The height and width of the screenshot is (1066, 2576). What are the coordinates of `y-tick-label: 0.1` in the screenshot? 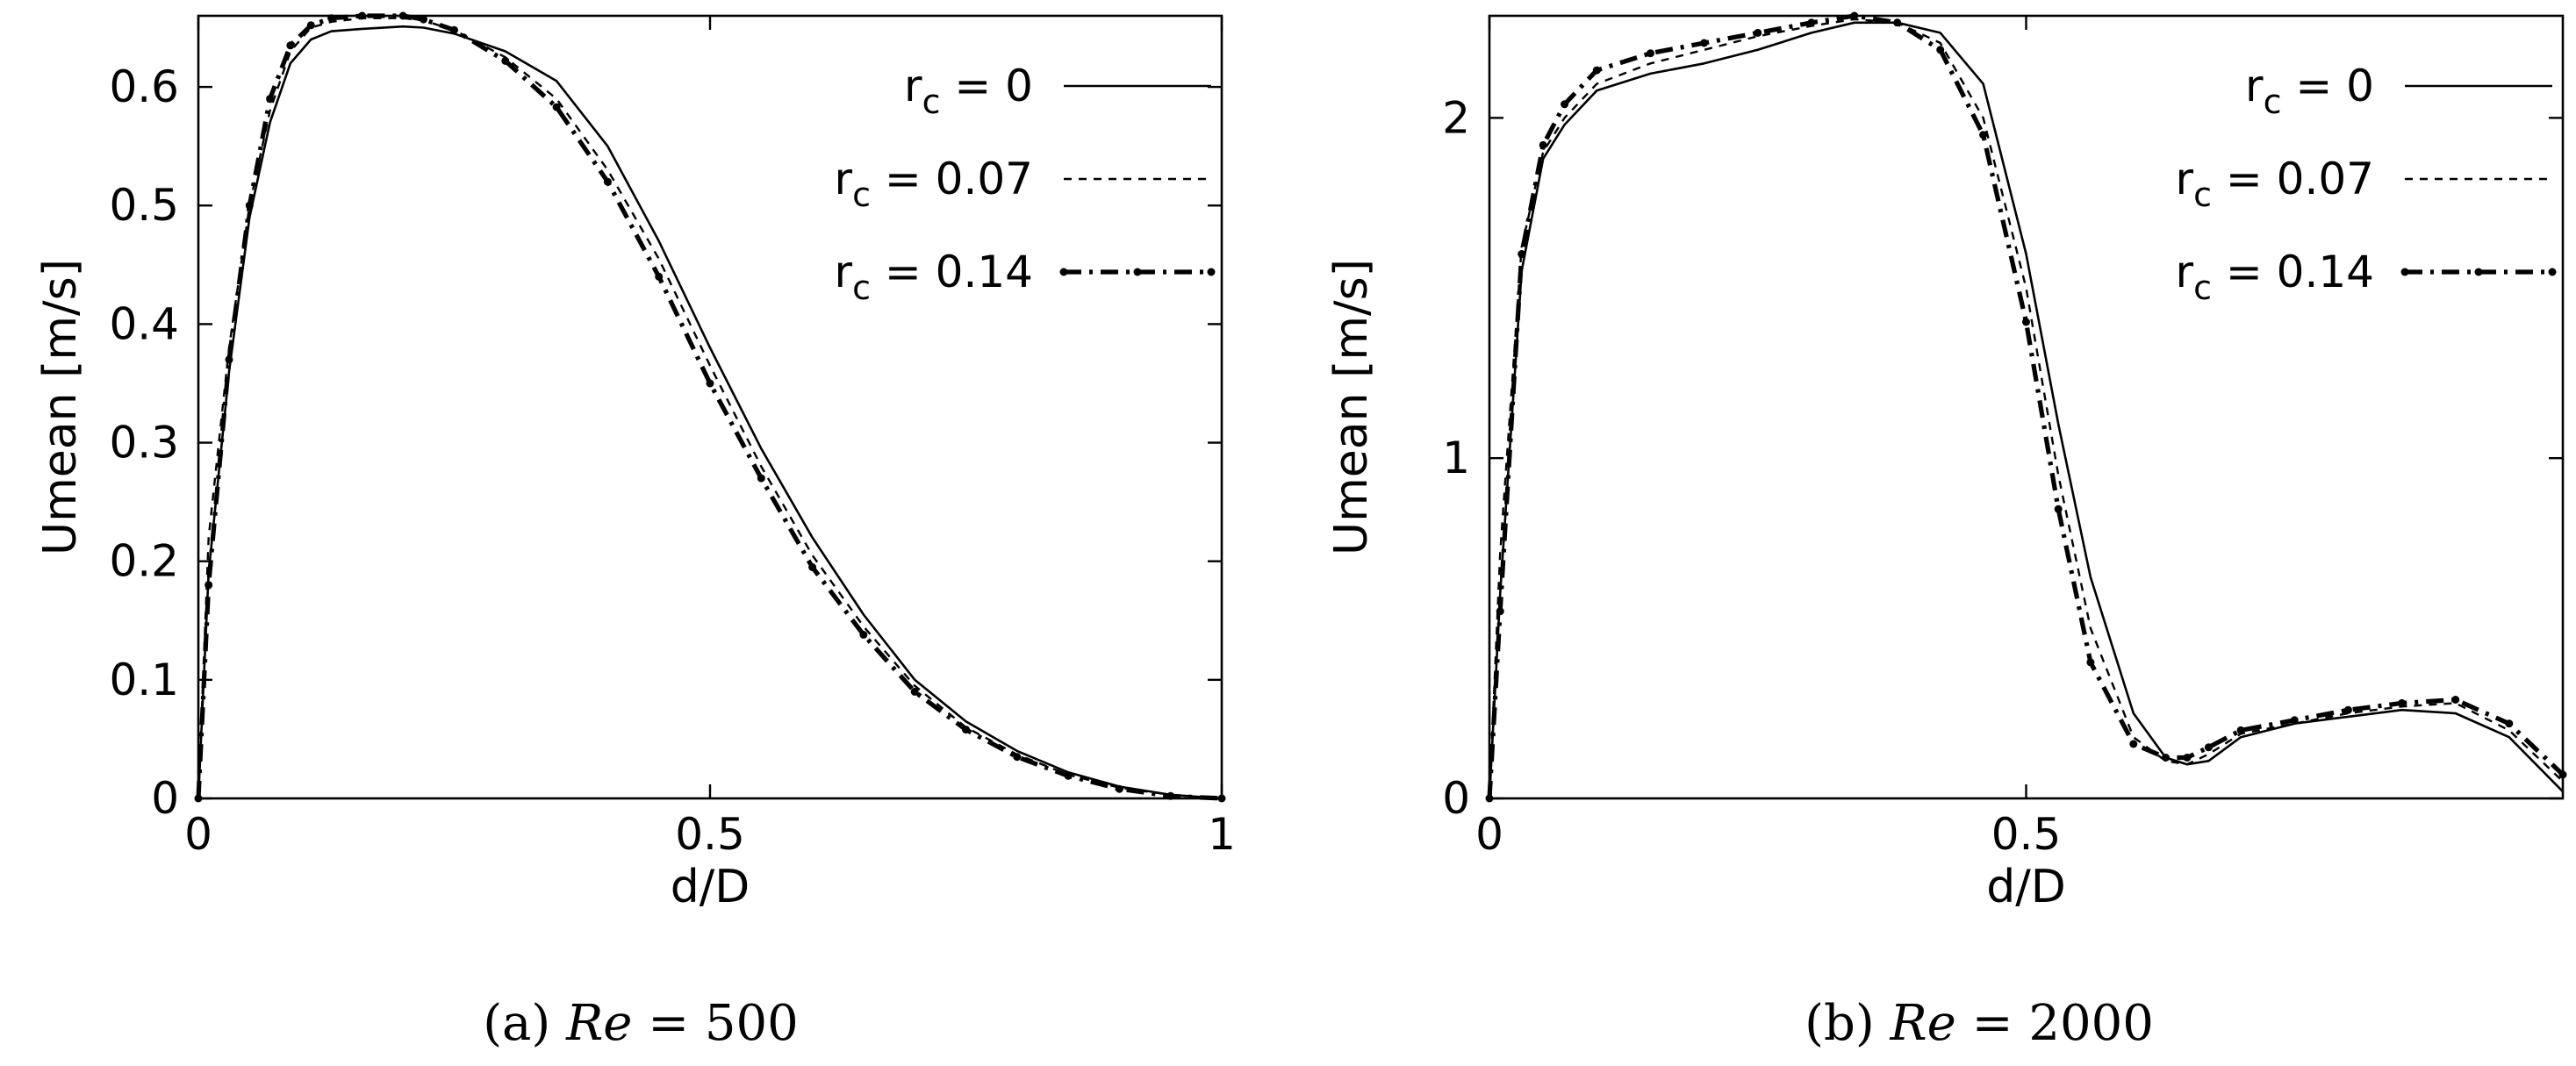 It's located at (144, 680).